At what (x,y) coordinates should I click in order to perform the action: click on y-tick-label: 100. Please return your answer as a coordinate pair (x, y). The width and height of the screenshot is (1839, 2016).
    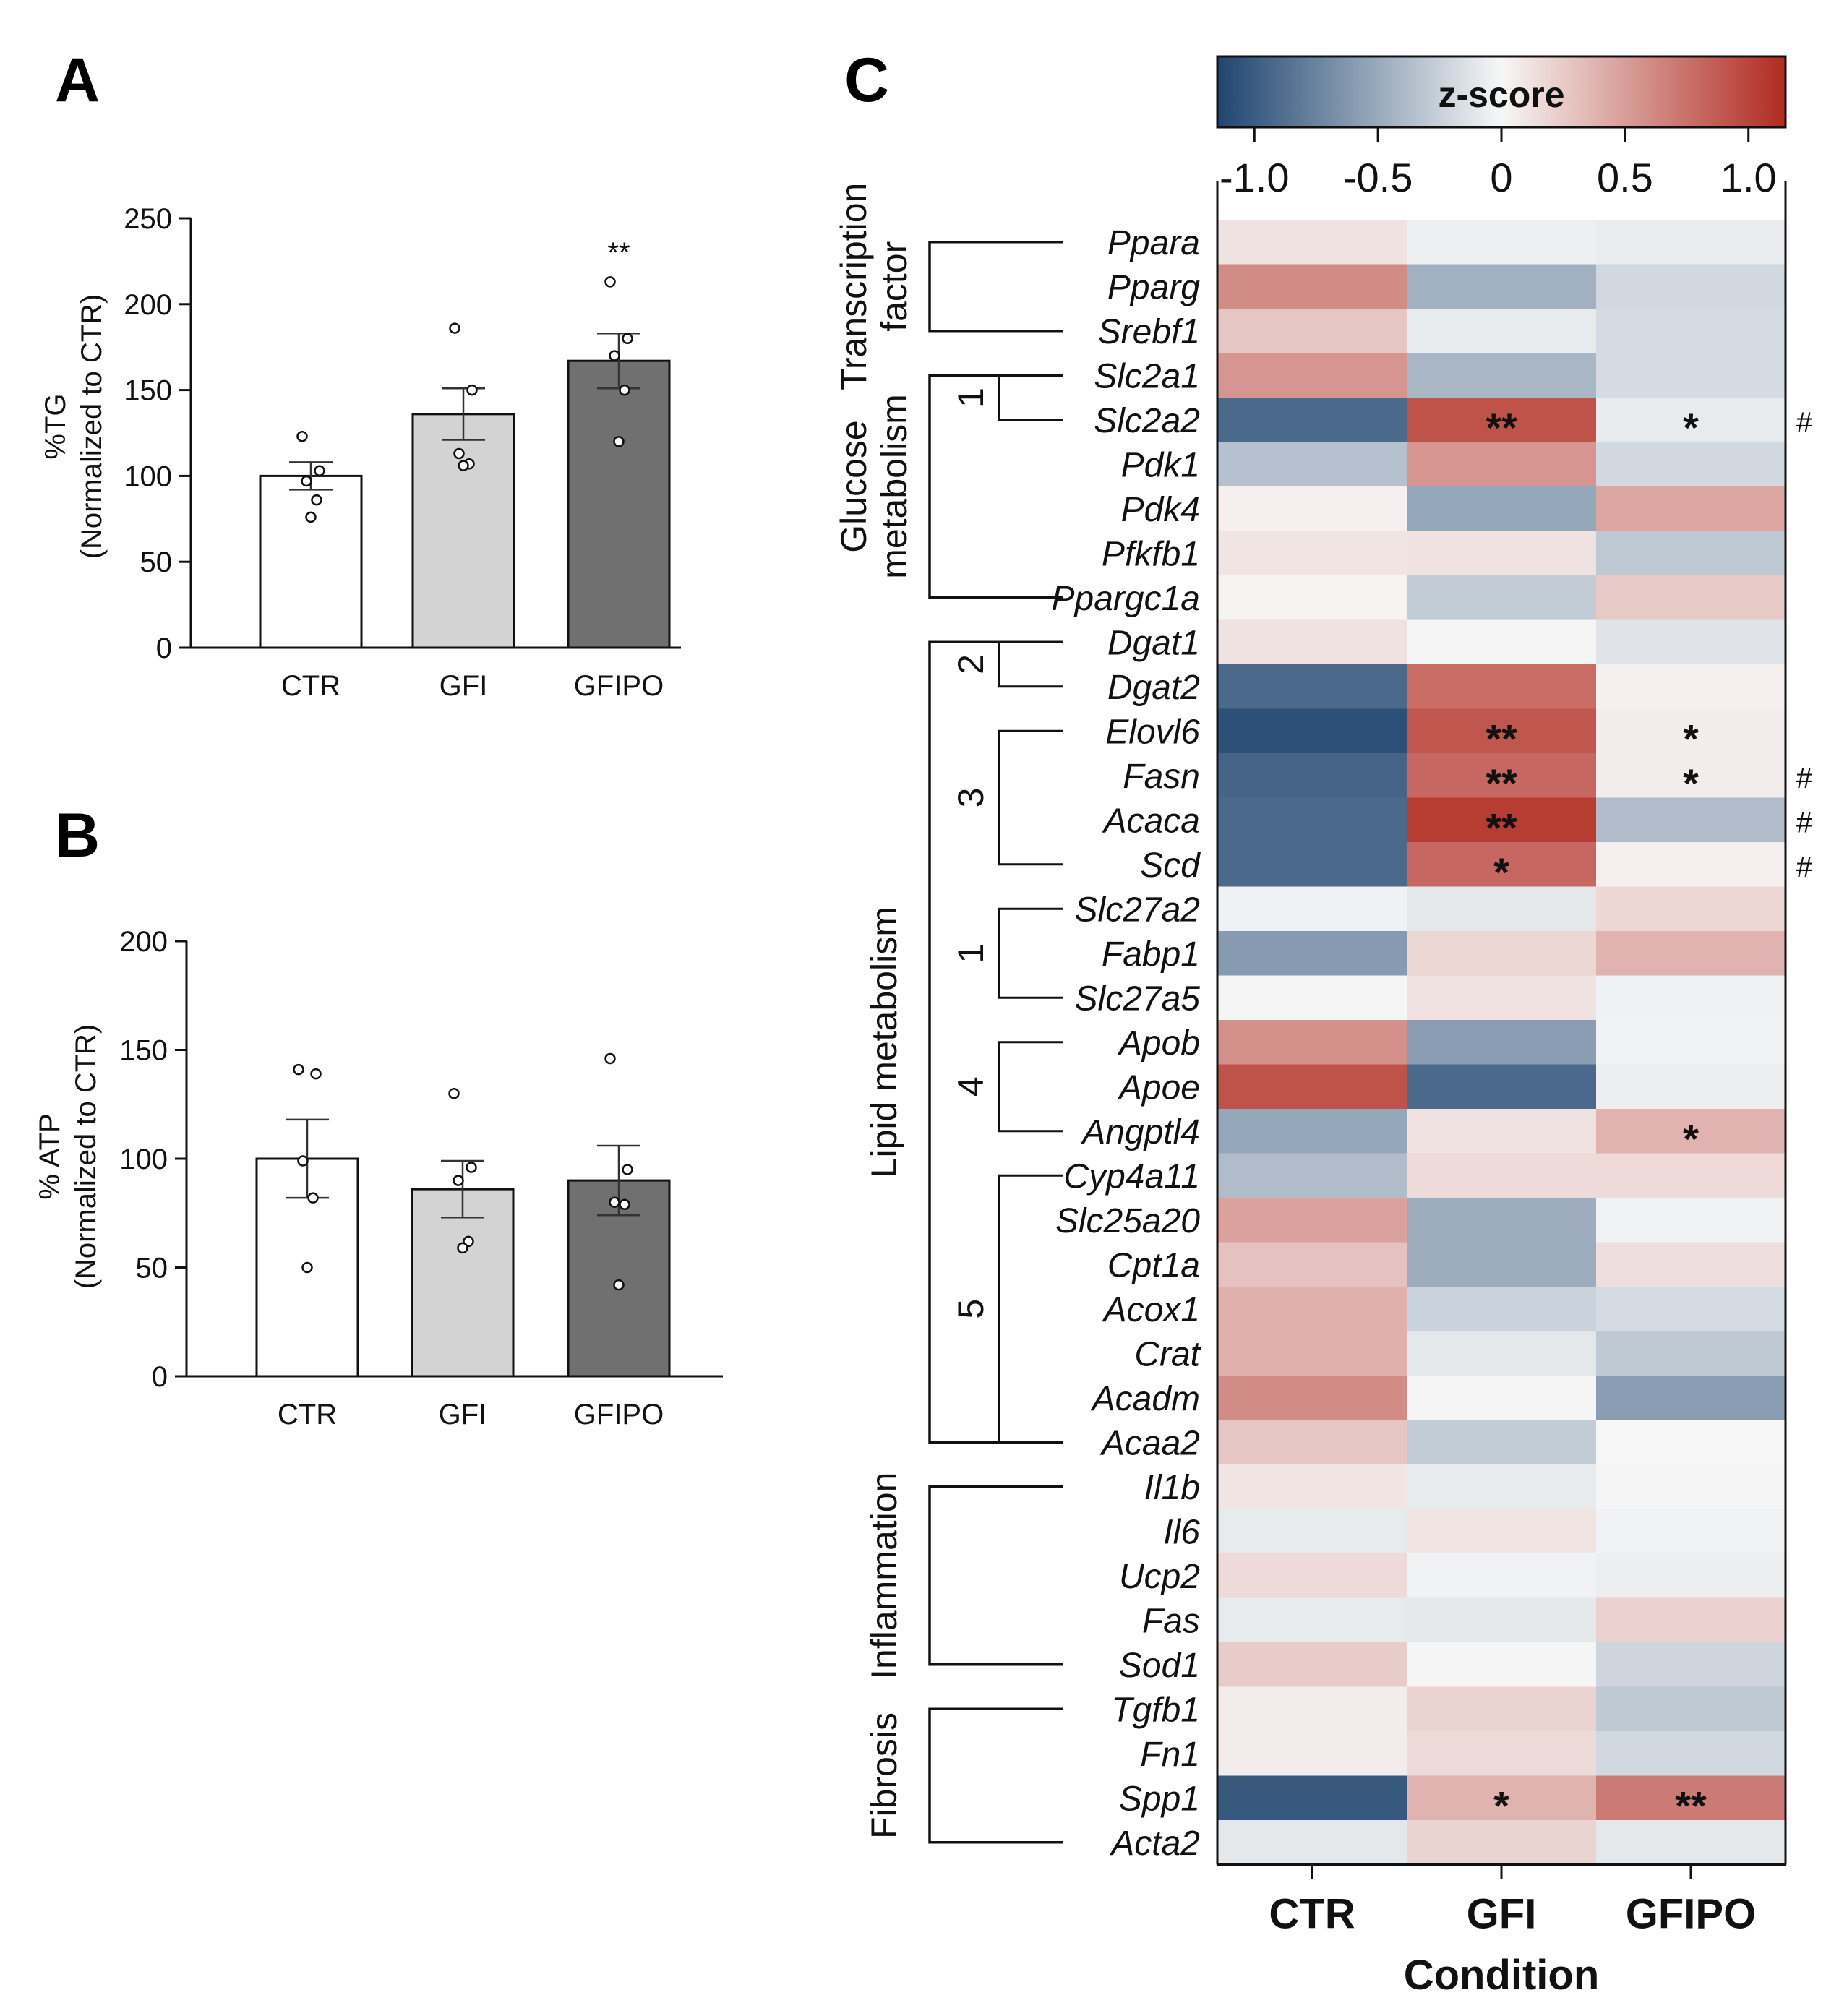
    Looking at the image, I should click on (148, 476).